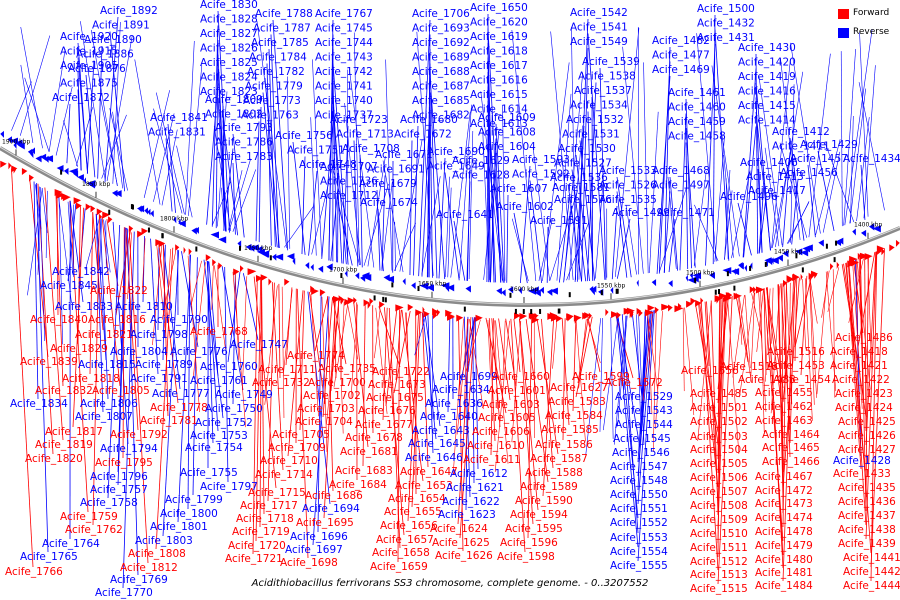 The width and height of the screenshot is (900, 600). I want to click on gene-label-bottom: Acife_1426, so click(867, 436).